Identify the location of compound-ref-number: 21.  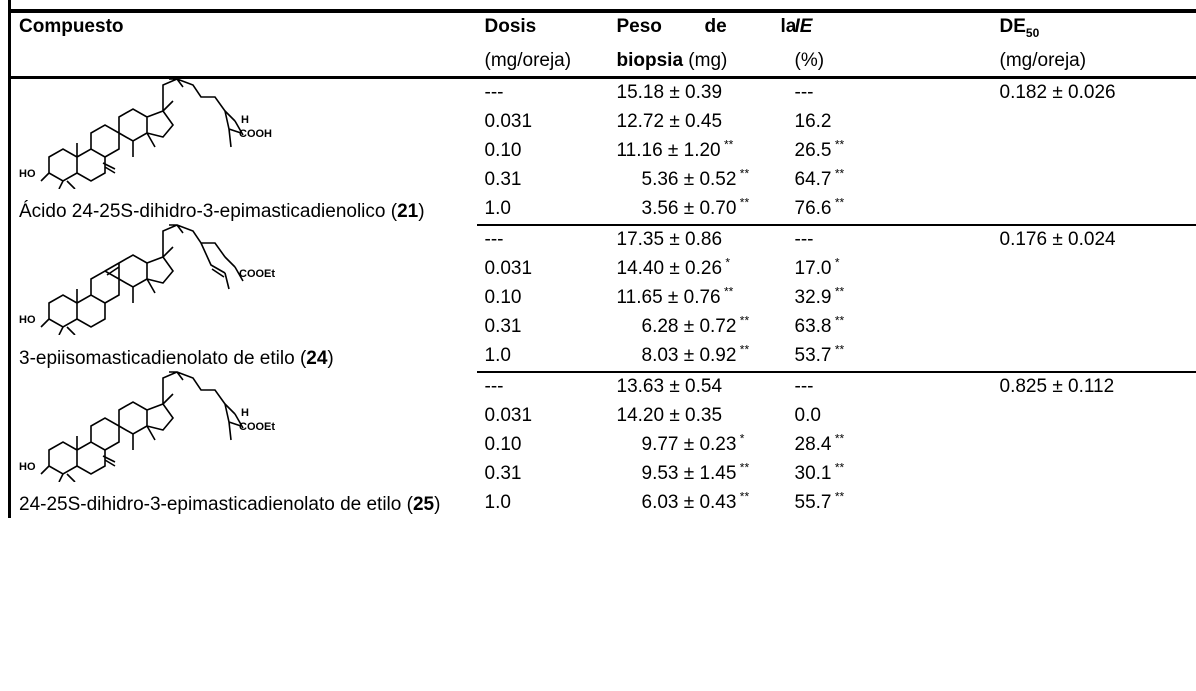
(408, 211).